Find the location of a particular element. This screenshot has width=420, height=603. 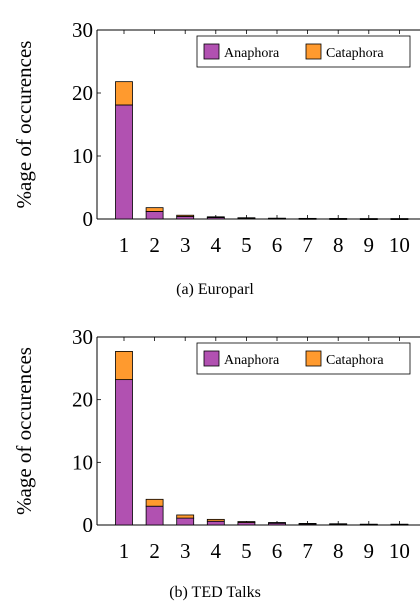

figure-caption: (b) TED Talks is located at coordinates (215, 592).